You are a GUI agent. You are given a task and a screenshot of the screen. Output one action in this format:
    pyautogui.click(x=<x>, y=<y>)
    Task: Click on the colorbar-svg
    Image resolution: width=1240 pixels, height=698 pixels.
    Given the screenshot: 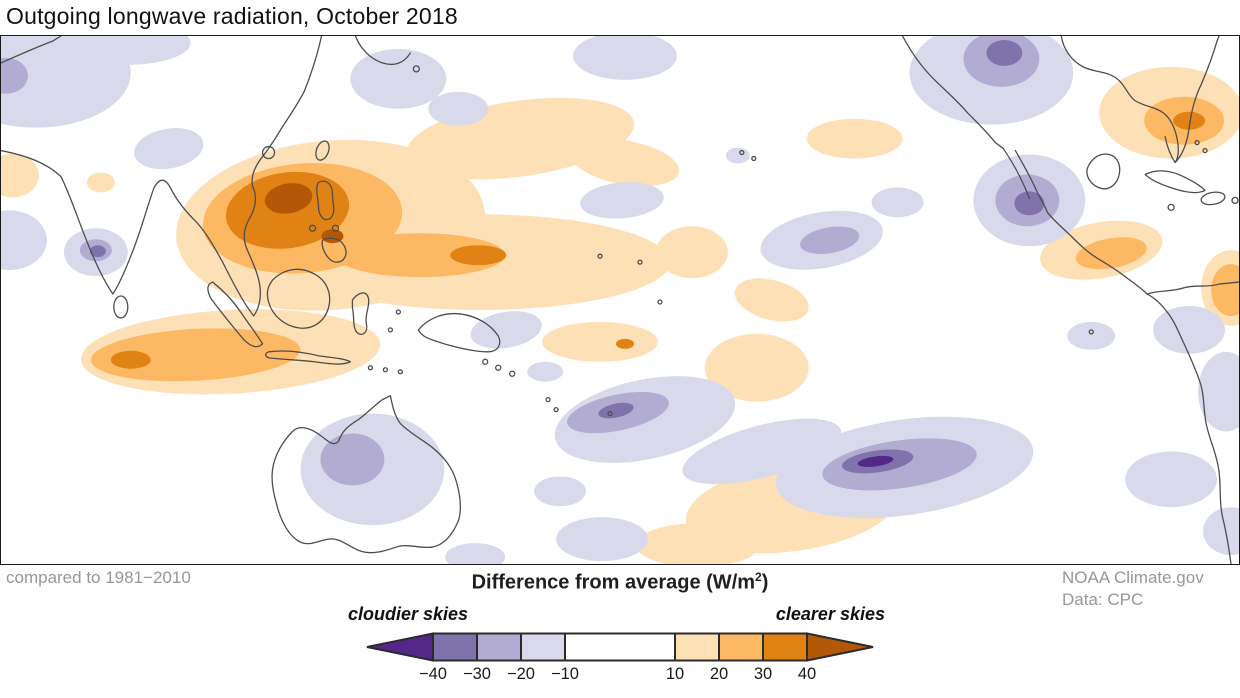 What is the action you would take?
    pyautogui.click(x=620, y=647)
    